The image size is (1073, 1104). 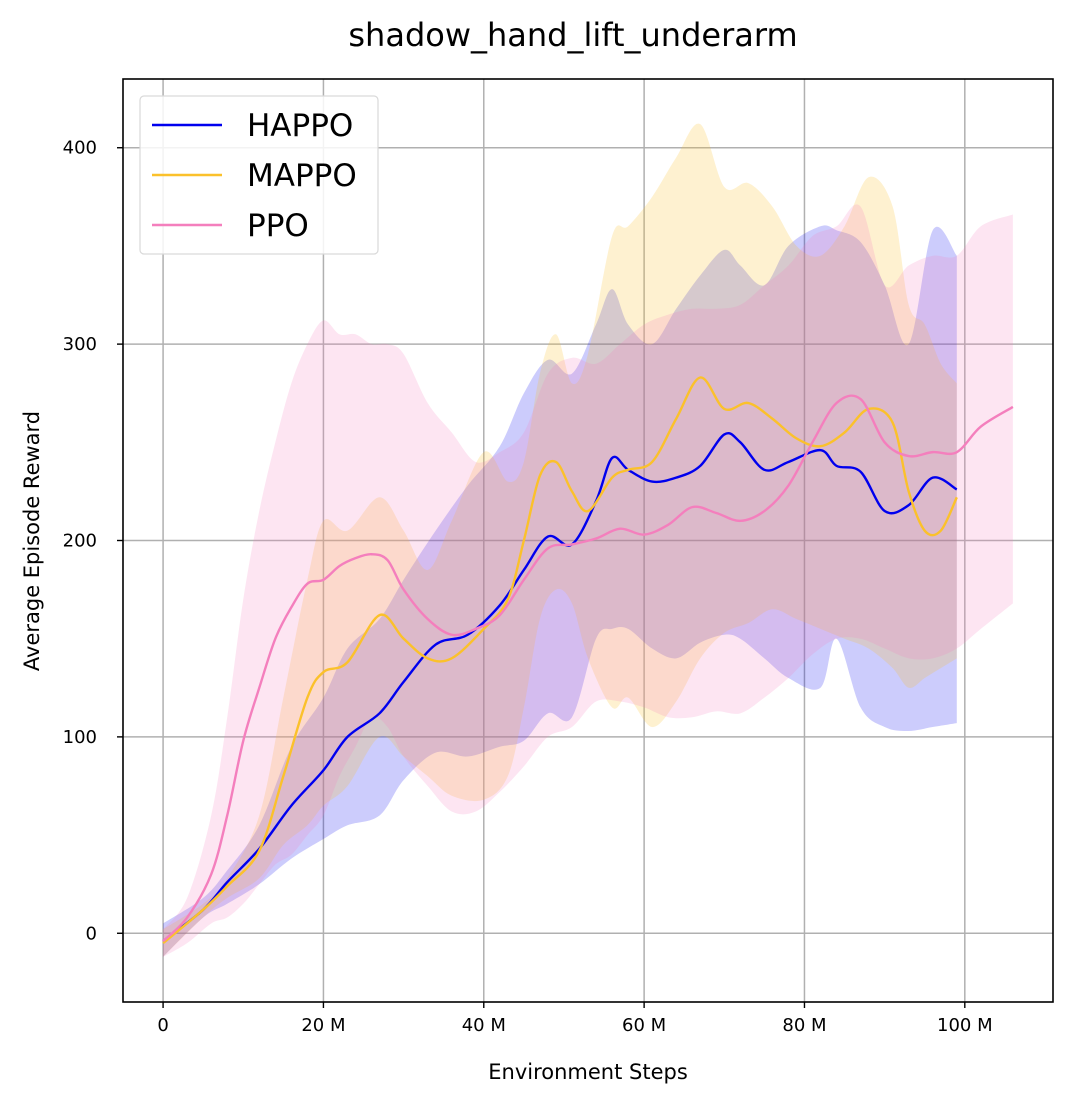 I want to click on y-tick-label: 0, so click(x=91, y=933).